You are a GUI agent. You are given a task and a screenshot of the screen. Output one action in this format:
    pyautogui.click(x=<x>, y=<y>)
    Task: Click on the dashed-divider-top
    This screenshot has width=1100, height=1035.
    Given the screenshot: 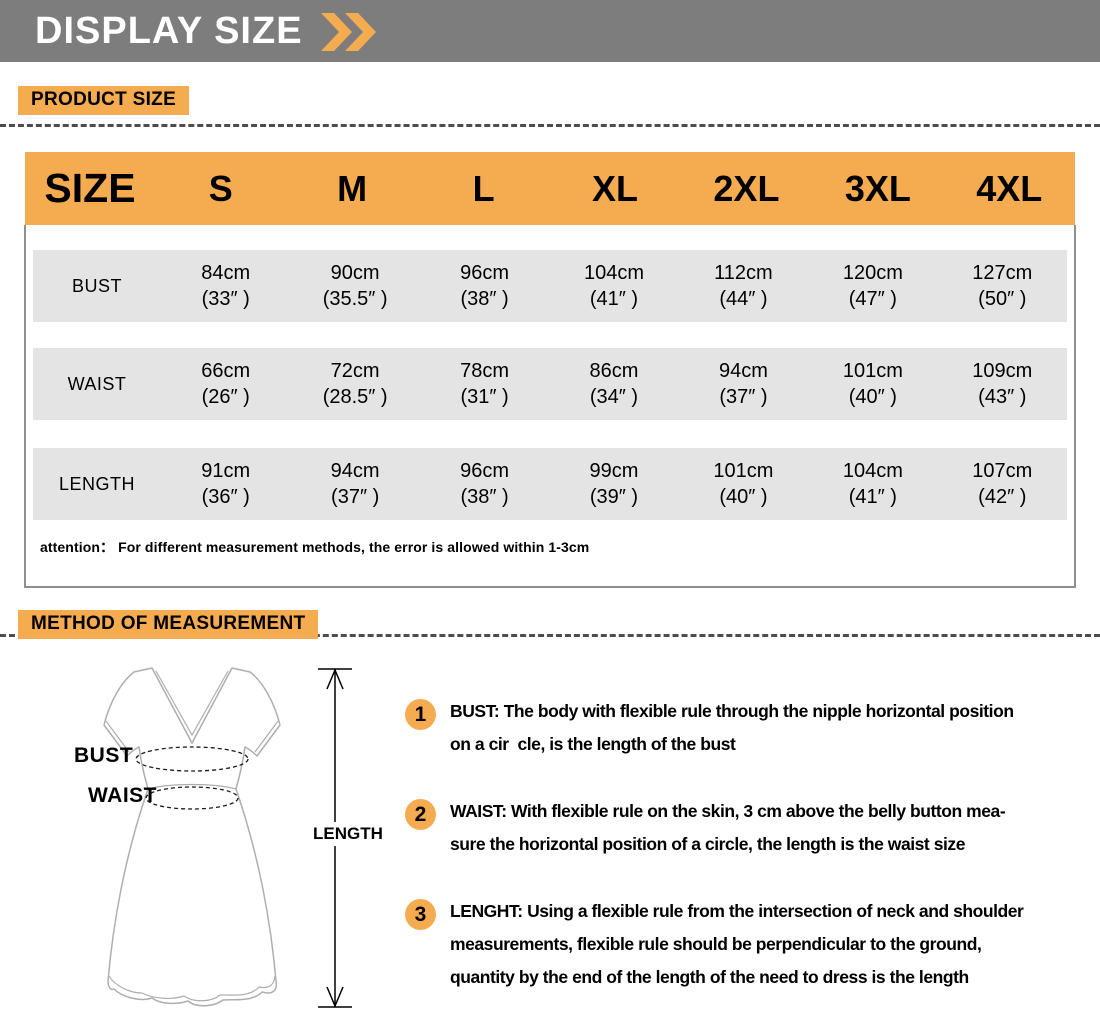 What is the action you would take?
    pyautogui.click(x=550, y=125)
    